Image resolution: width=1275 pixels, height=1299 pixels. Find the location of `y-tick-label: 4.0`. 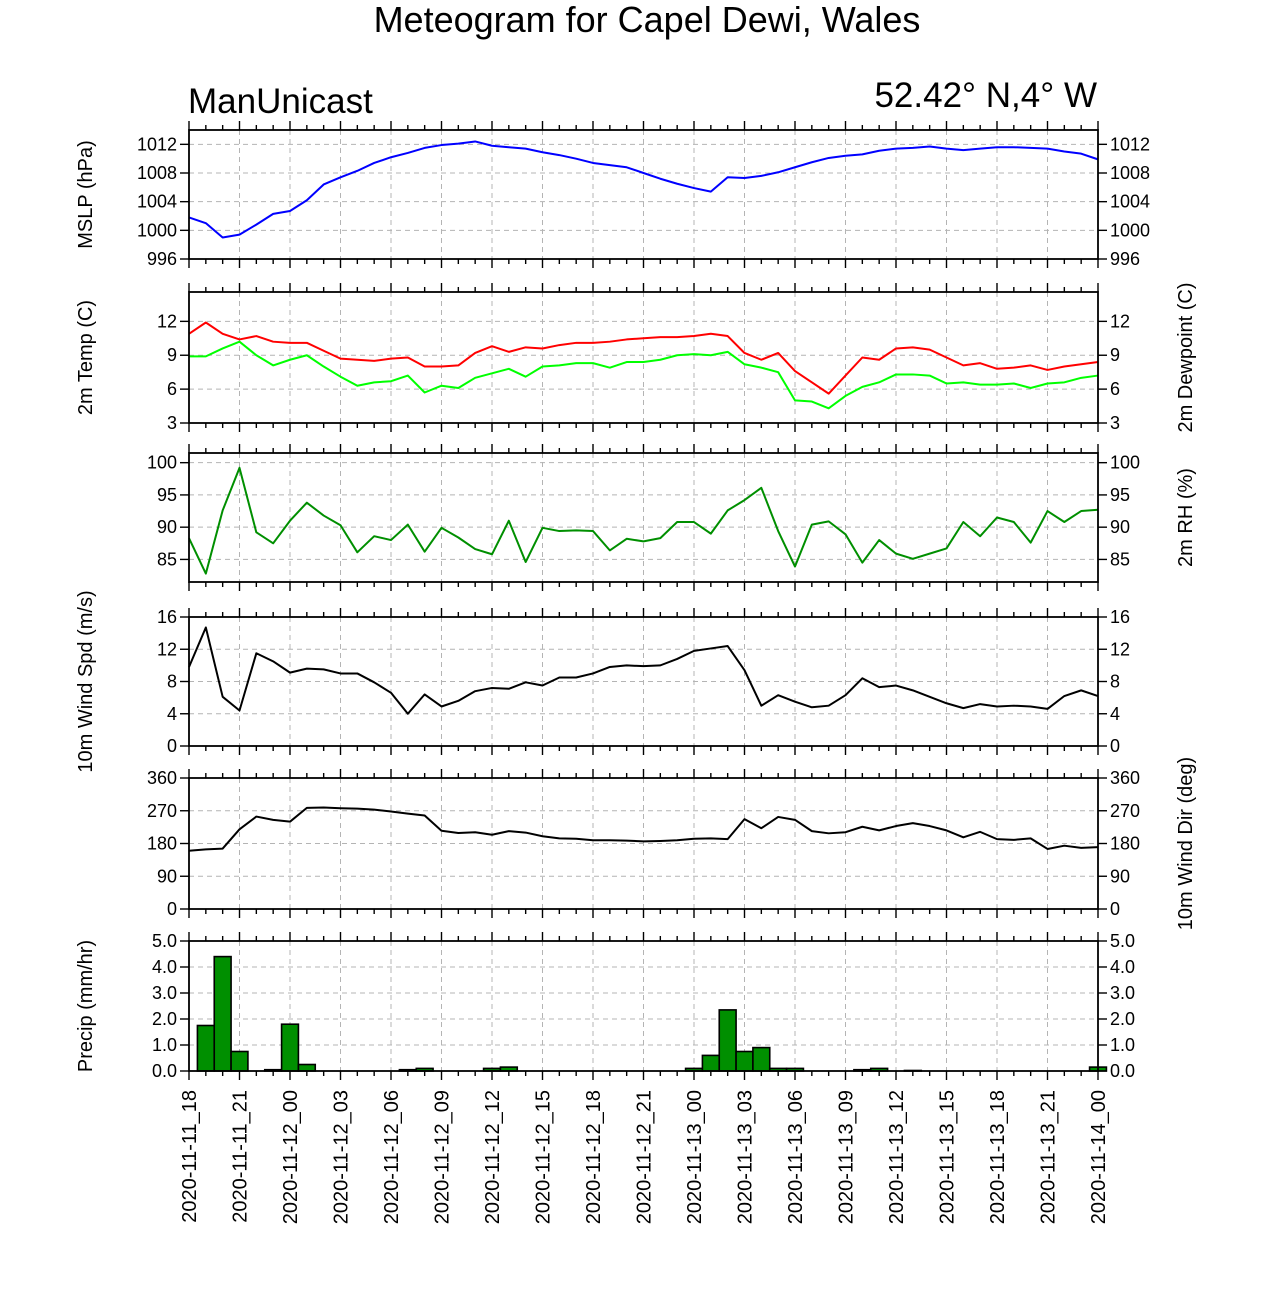

y-tick-label: 4.0 is located at coordinates (164, 967).